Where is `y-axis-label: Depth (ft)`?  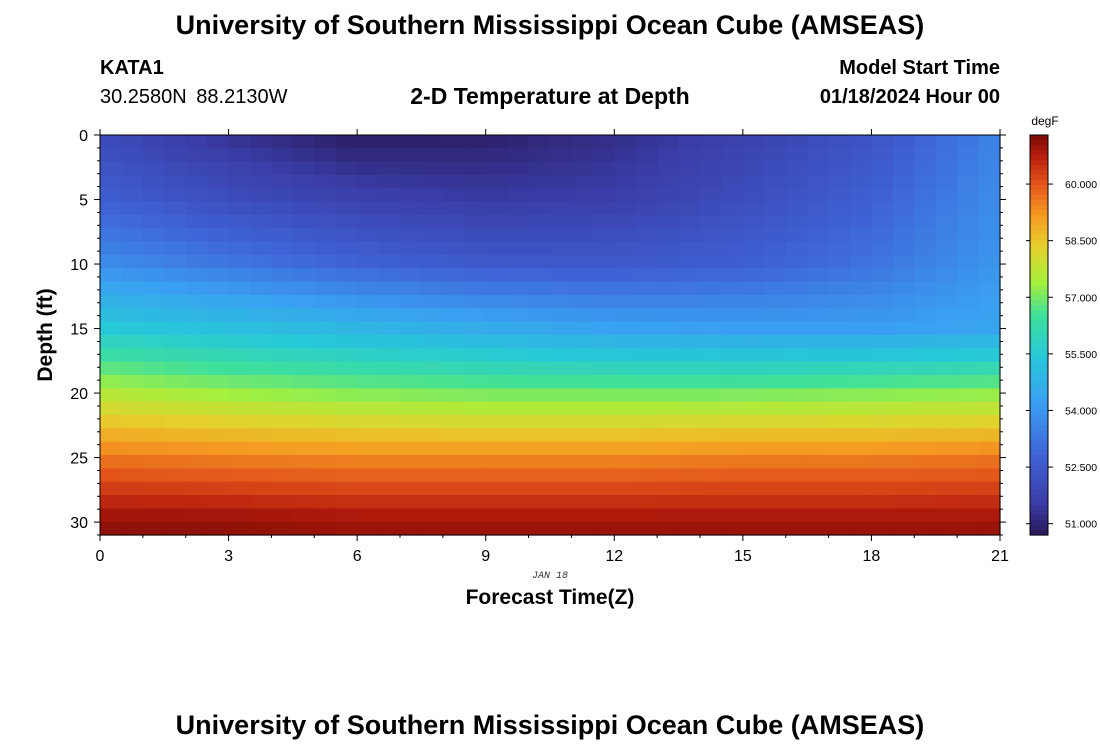 y-axis-label: Depth (ft) is located at coordinates (45, 334).